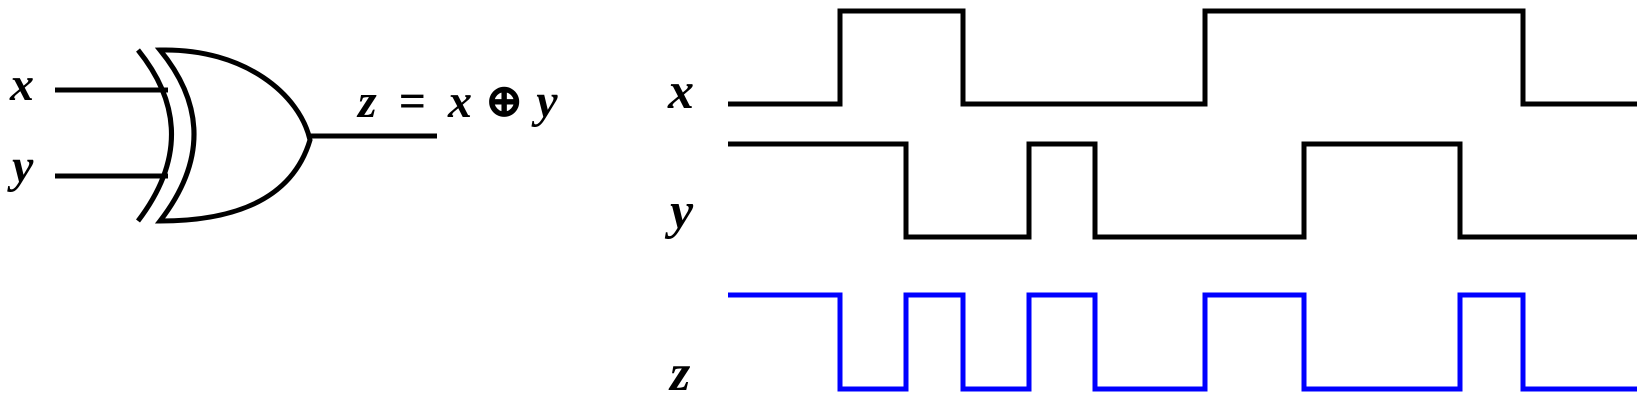 The image size is (1645, 415). Describe the element at coordinates (544, 101) in the screenshot. I see `equation-operand-b: y` at that location.